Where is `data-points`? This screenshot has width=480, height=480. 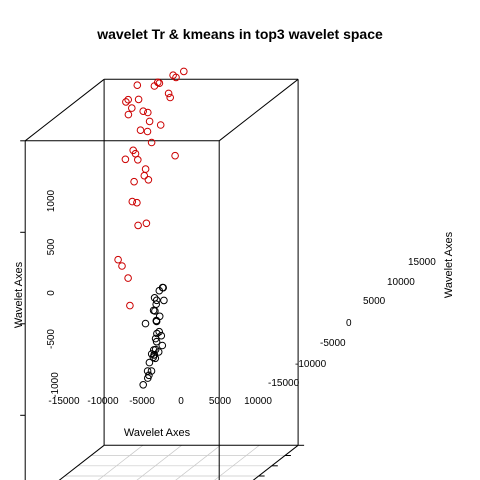 data-points is located at coordinates (151, 228).